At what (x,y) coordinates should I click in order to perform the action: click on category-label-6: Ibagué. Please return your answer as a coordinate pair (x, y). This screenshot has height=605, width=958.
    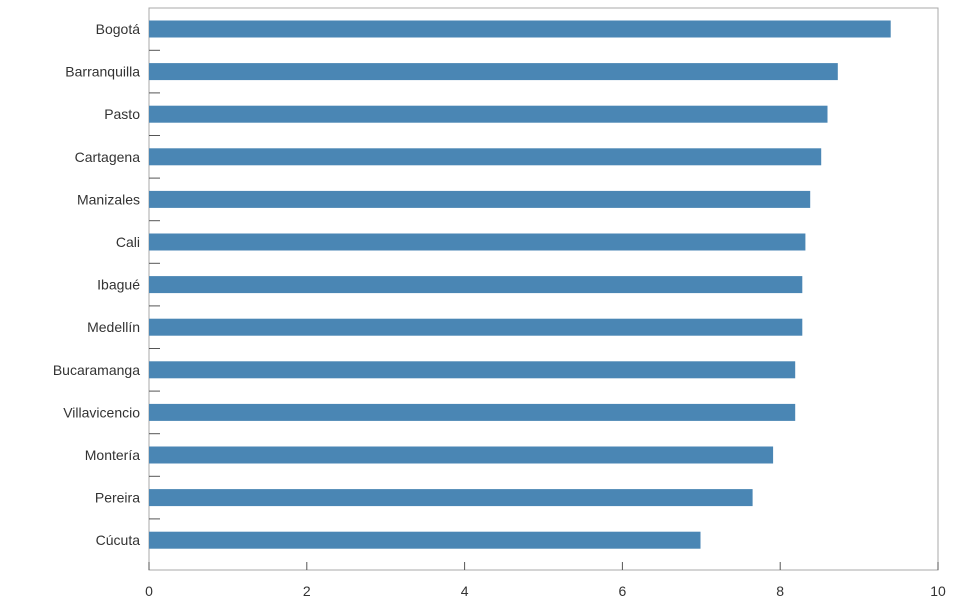
    Looking at the image, I should click on (118, 285).